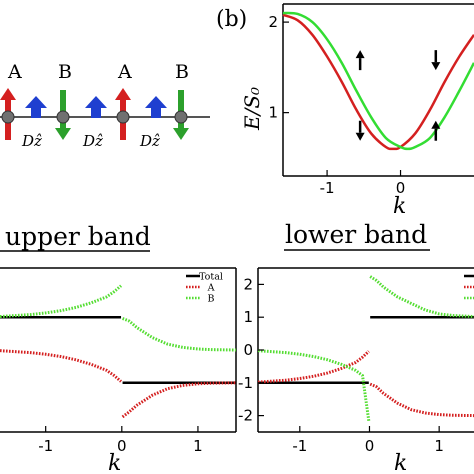  I want to click on lower-band-series-a-seg0, so click(313, 367).